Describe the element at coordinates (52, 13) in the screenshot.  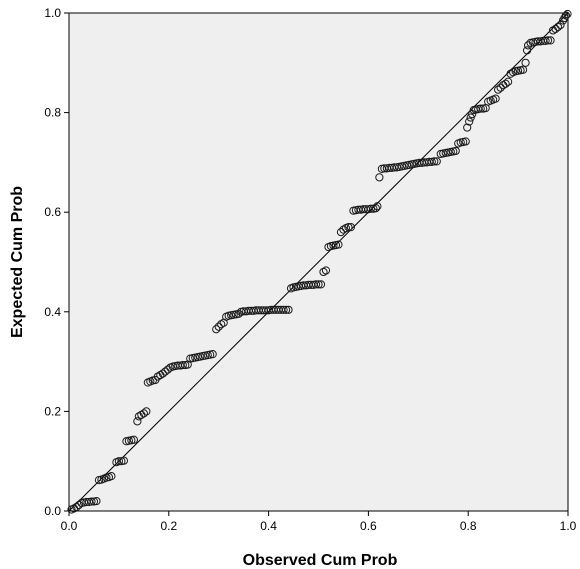
I see `y-tick-label: 1.0` at that location.